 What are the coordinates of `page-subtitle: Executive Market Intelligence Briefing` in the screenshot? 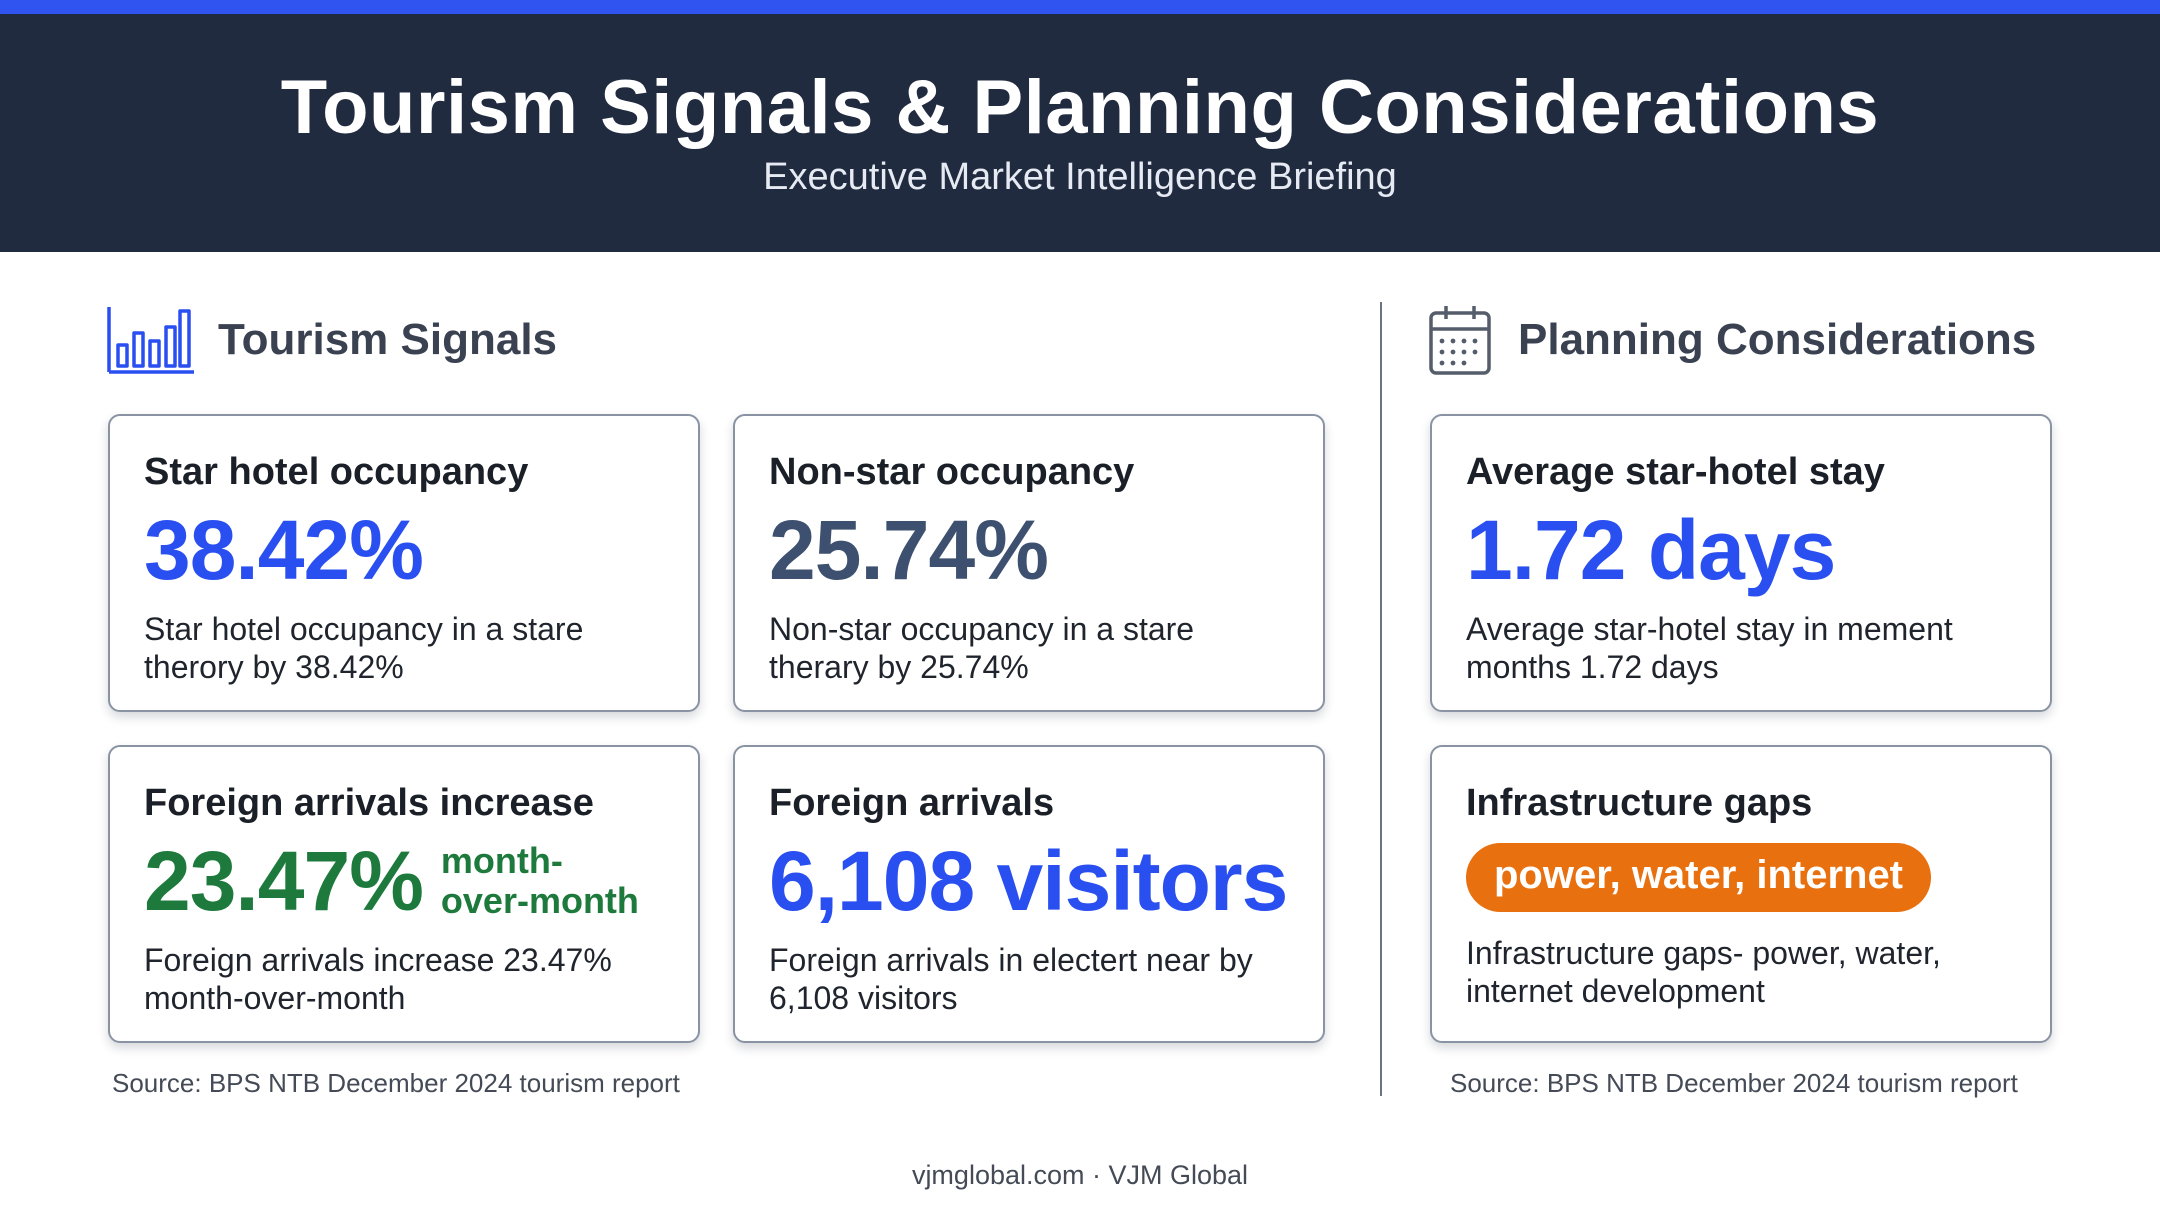 It's located at (1080, 177).